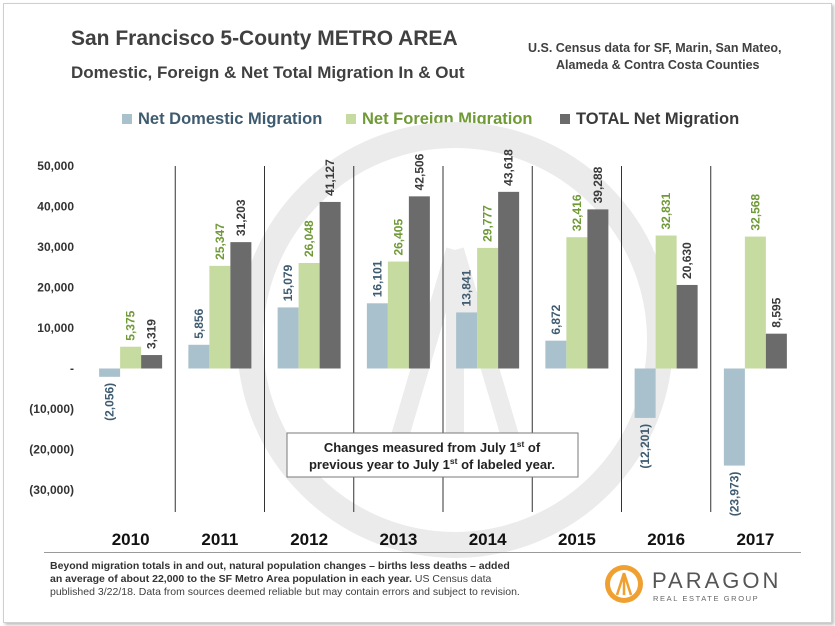 The height and width of the screenshot is (626, 835). I want to click on data-label-foreign: 26,405, so click(398, 237).